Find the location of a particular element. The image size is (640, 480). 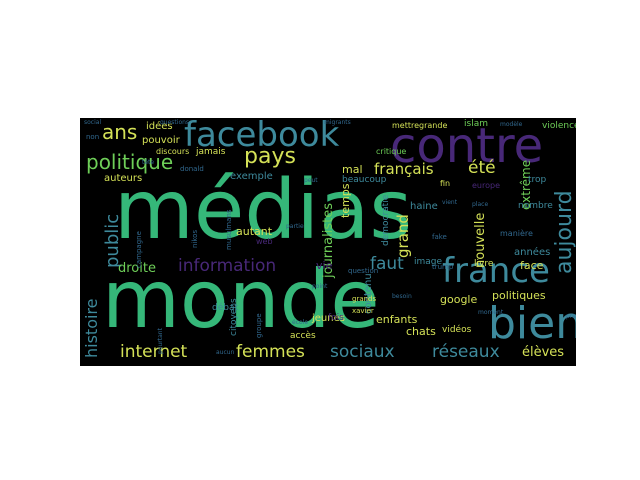

word-annees: années is located at coordinates (532, 252).